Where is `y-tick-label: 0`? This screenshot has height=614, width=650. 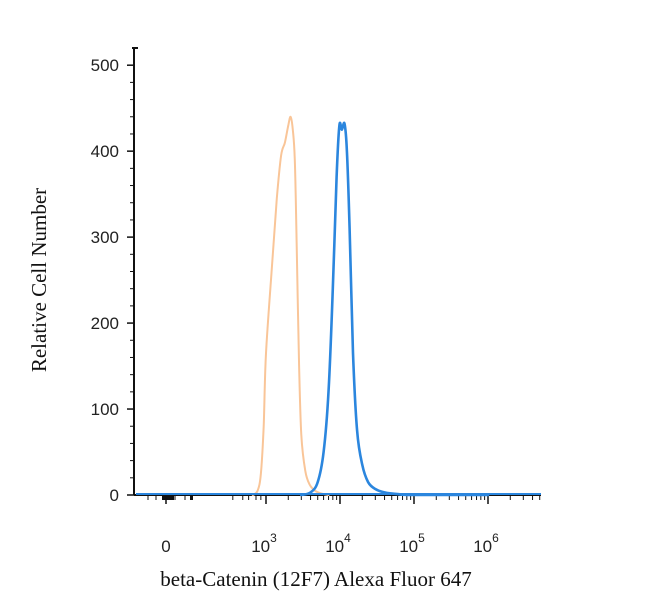
y-tick-label: 0 is located at coordinates (114, 495).